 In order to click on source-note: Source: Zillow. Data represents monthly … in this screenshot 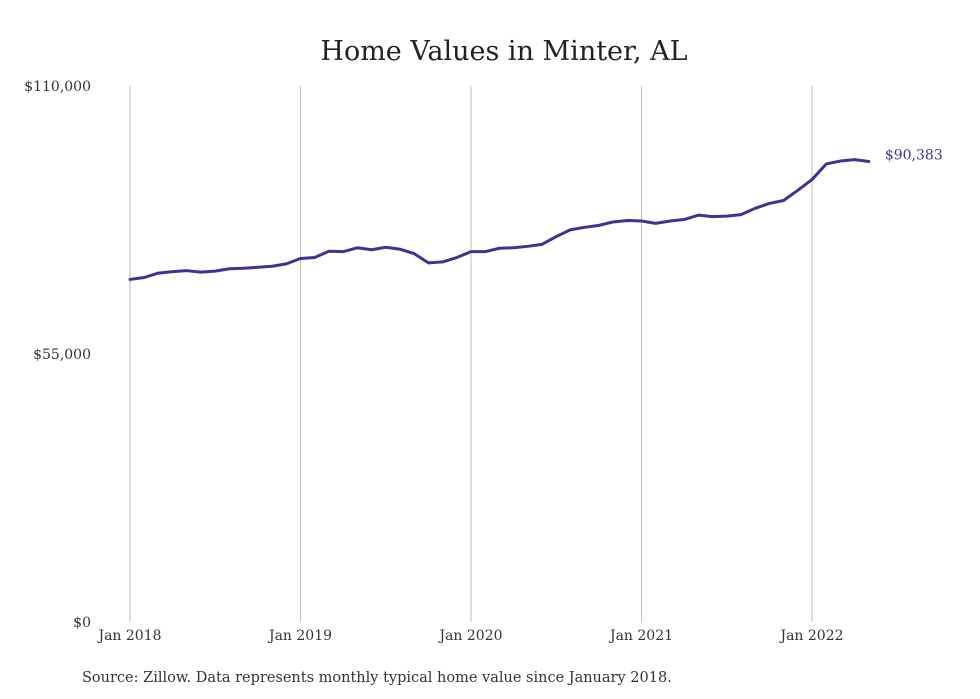, I will do `click(377, 678)`.